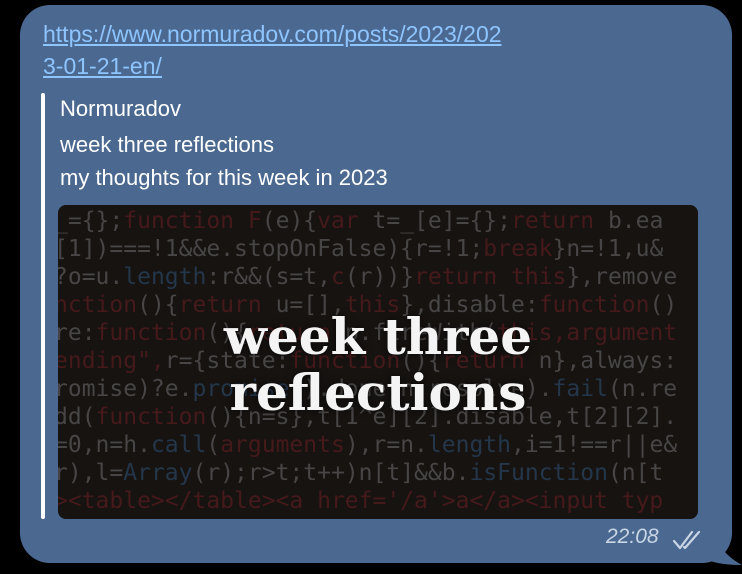  Describe the element at coordinates (167, 144) in the screenshot. I see `preview-title: week three reflections` at that location.